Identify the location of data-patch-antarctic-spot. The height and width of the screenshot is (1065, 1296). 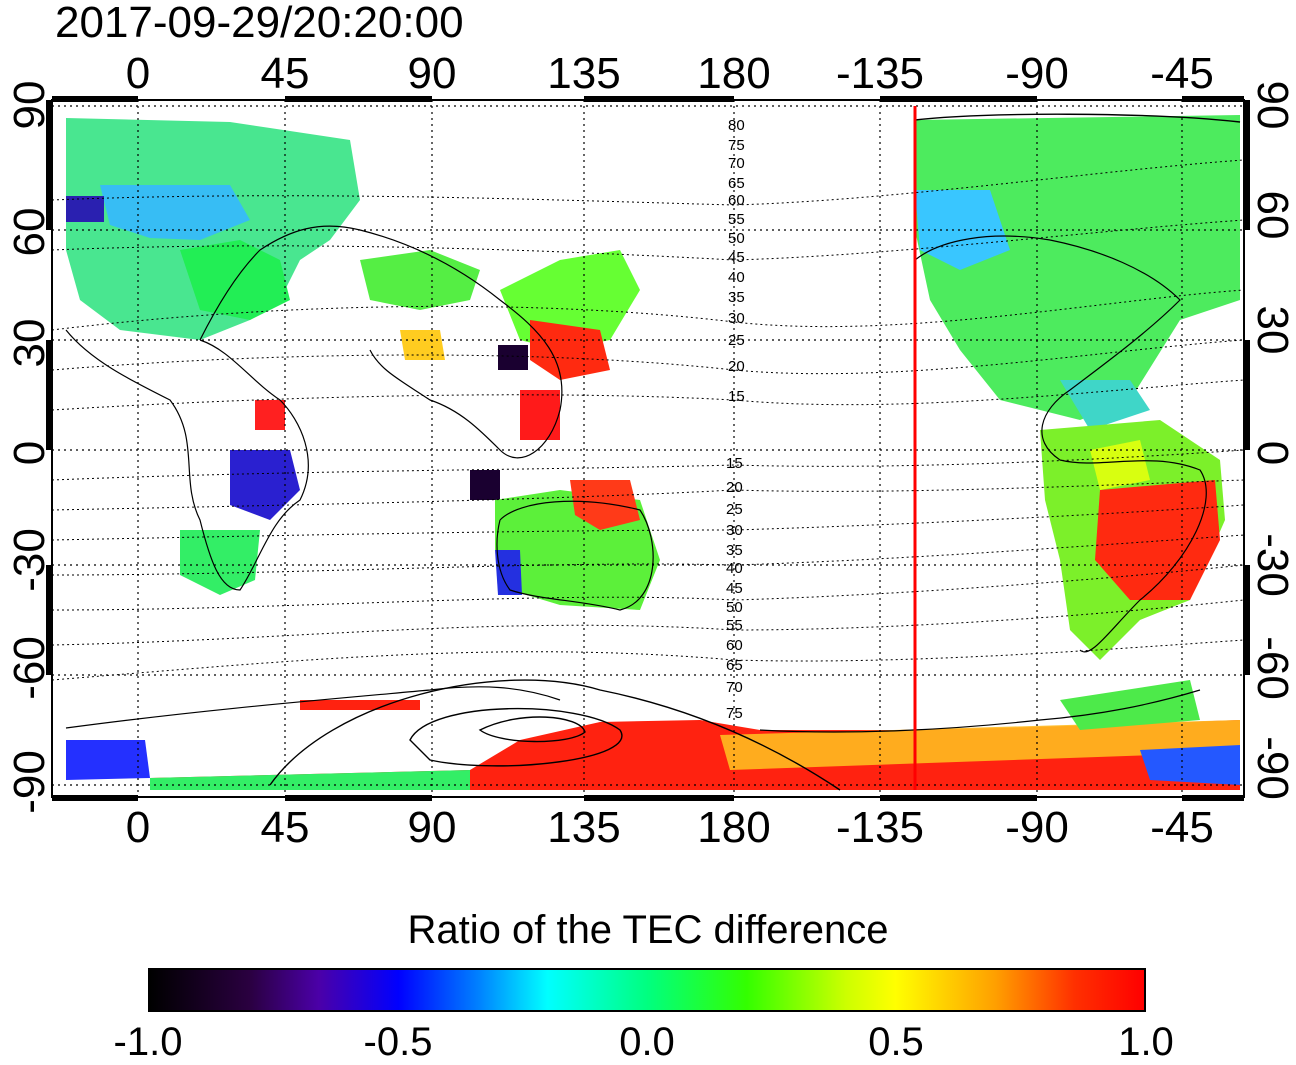
(360, 705).